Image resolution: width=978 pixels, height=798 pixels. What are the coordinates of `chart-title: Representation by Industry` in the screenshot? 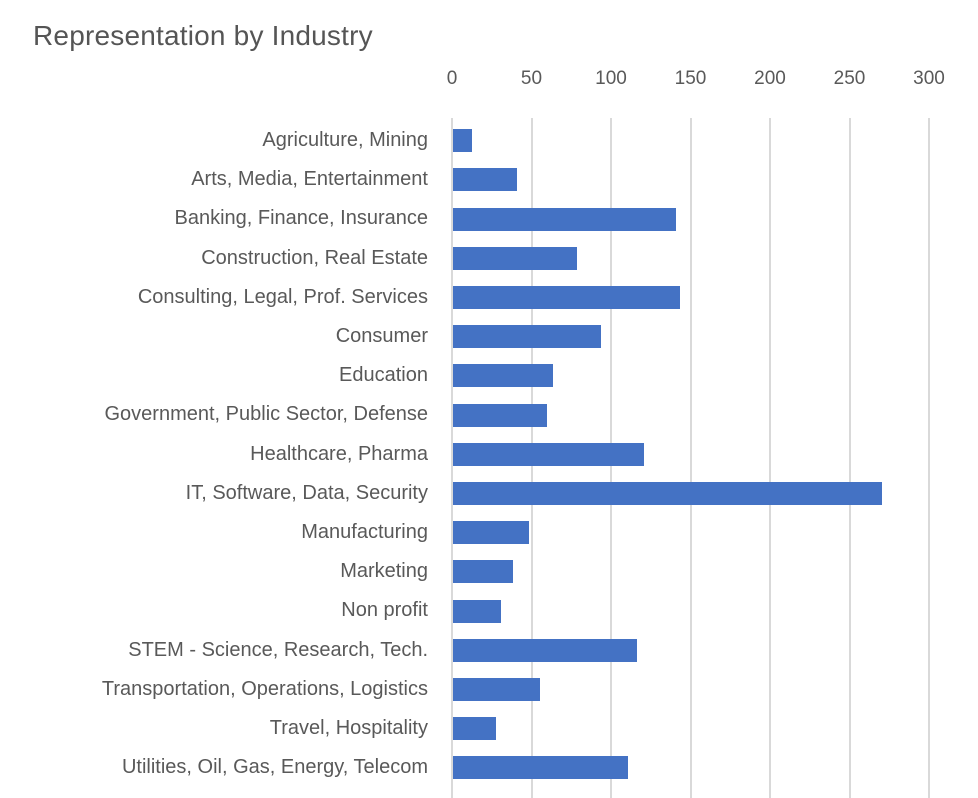 It's located at (203, 35).